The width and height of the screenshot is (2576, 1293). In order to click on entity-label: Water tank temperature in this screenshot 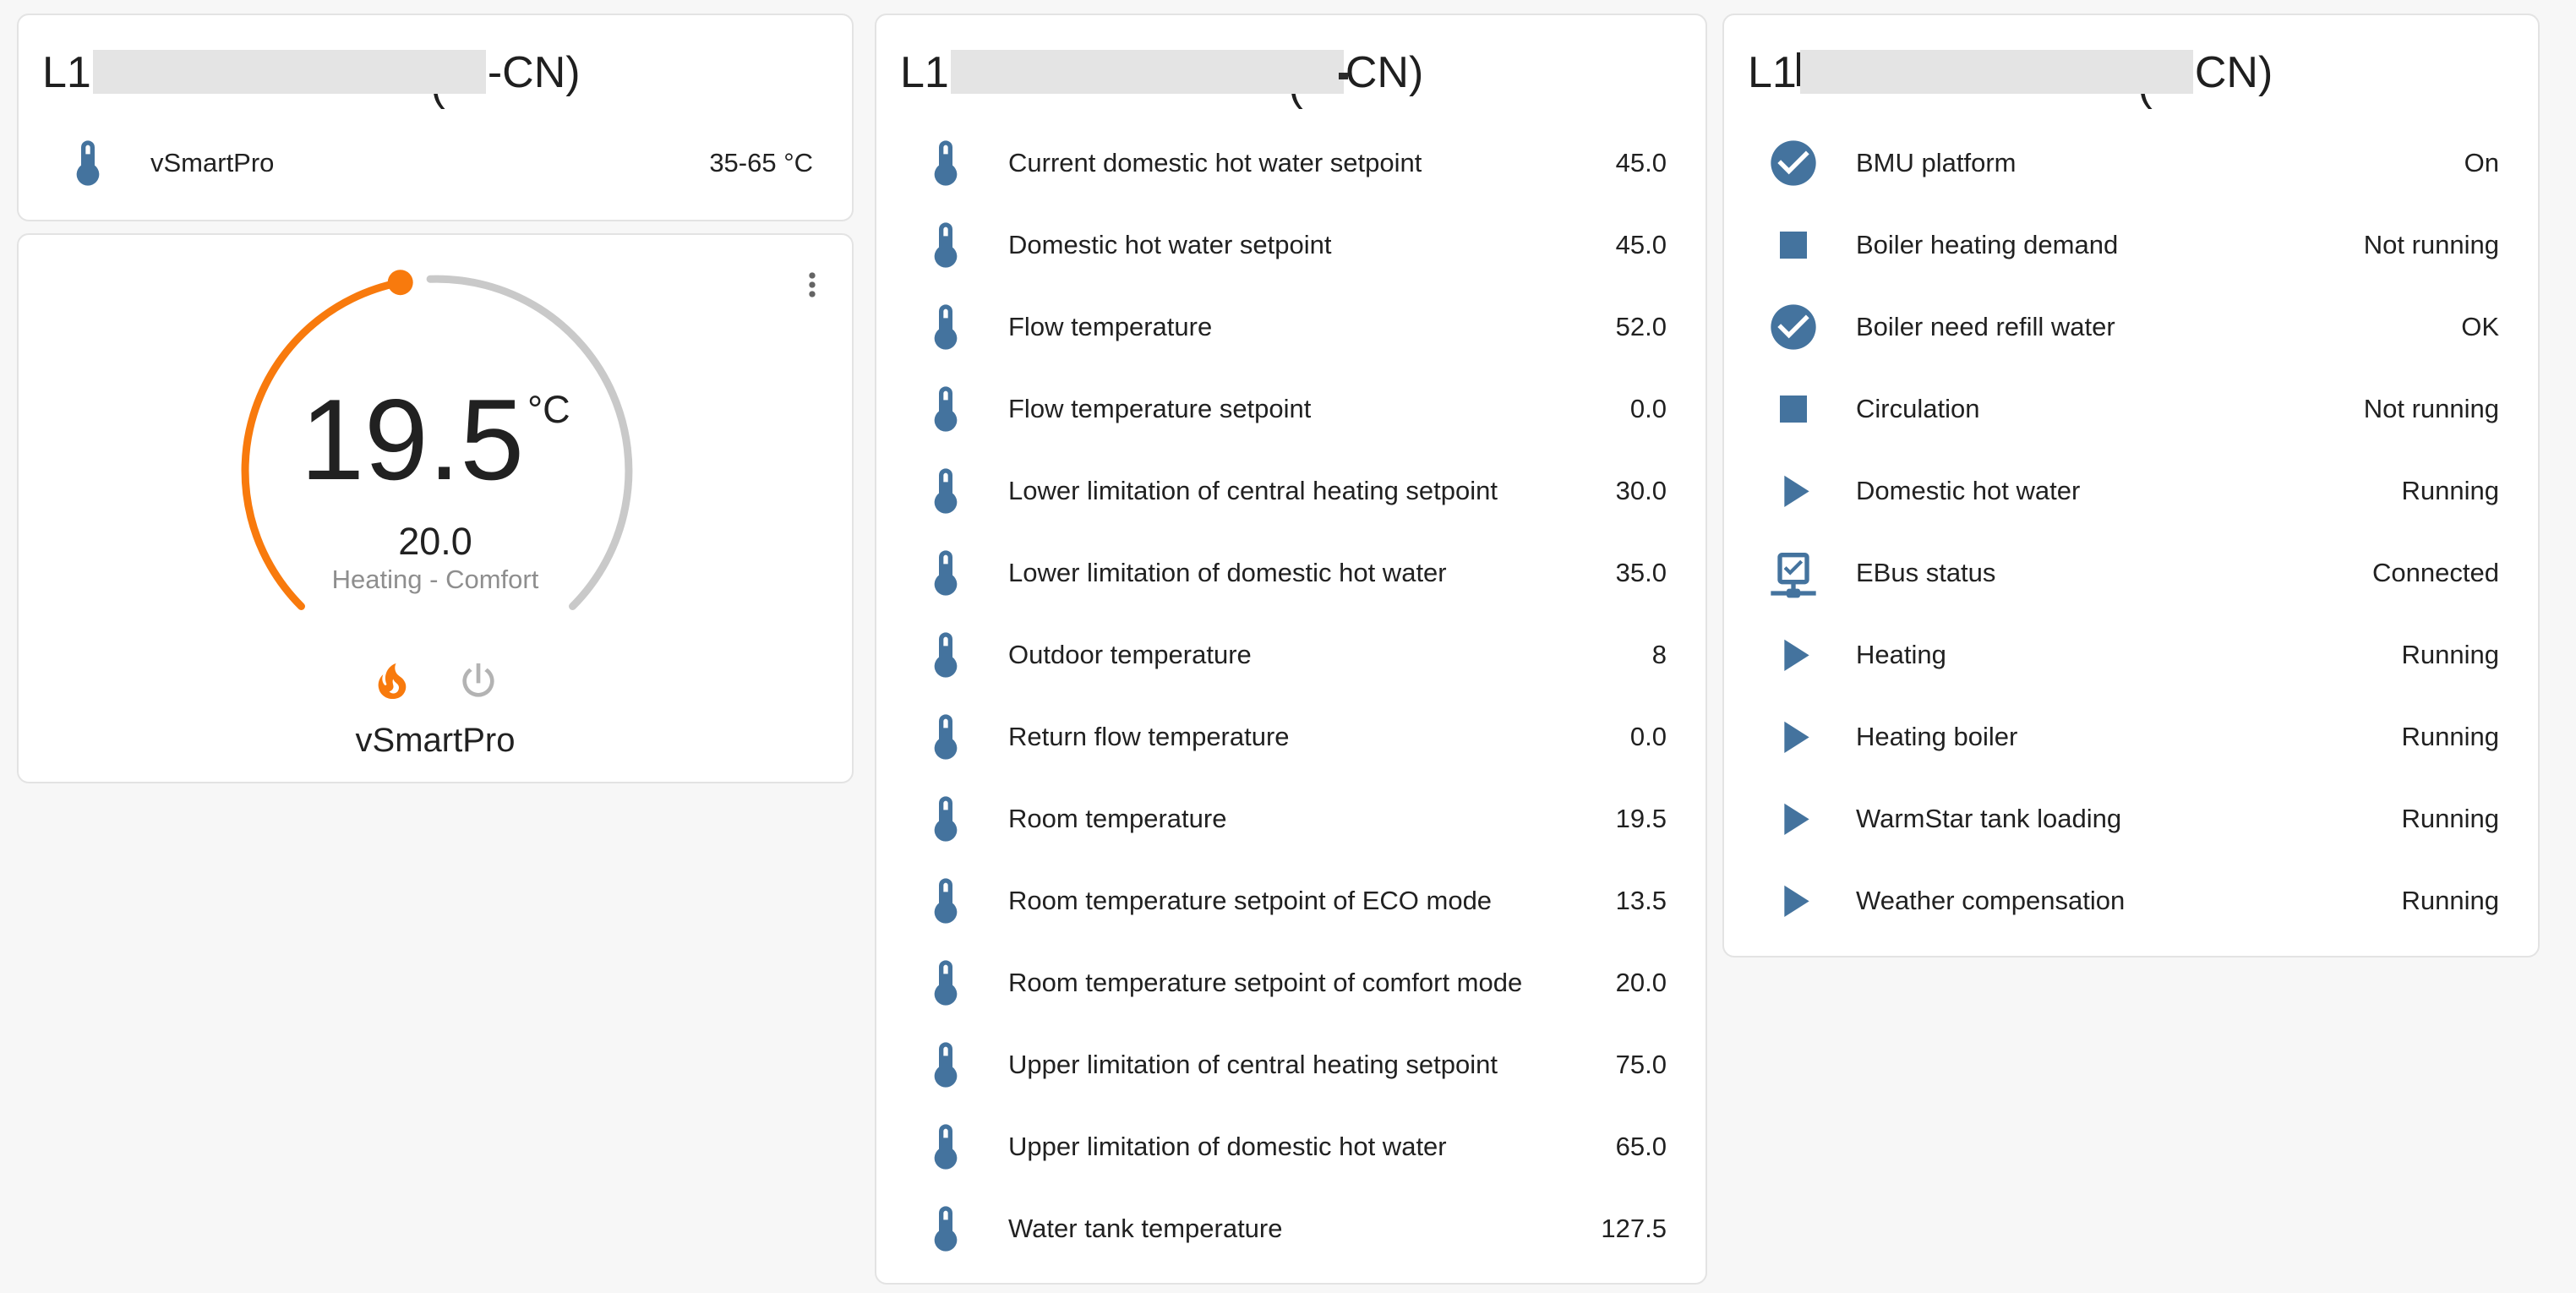, I will do `click(1145, 1228)`.